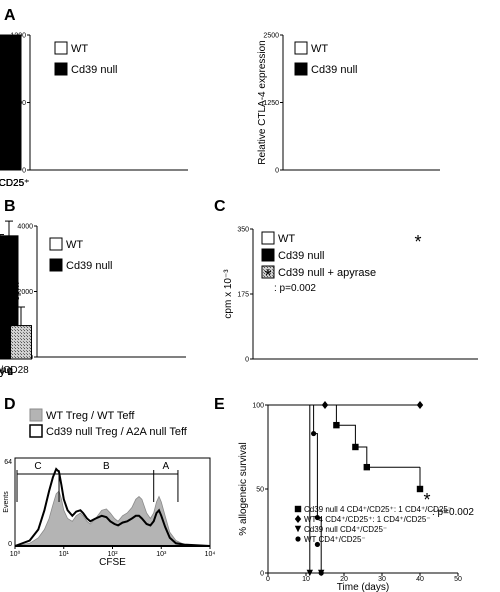 This screenshot has height=592, width=500. I want to click on y-tick-label-D: 0, so click(10, 544).